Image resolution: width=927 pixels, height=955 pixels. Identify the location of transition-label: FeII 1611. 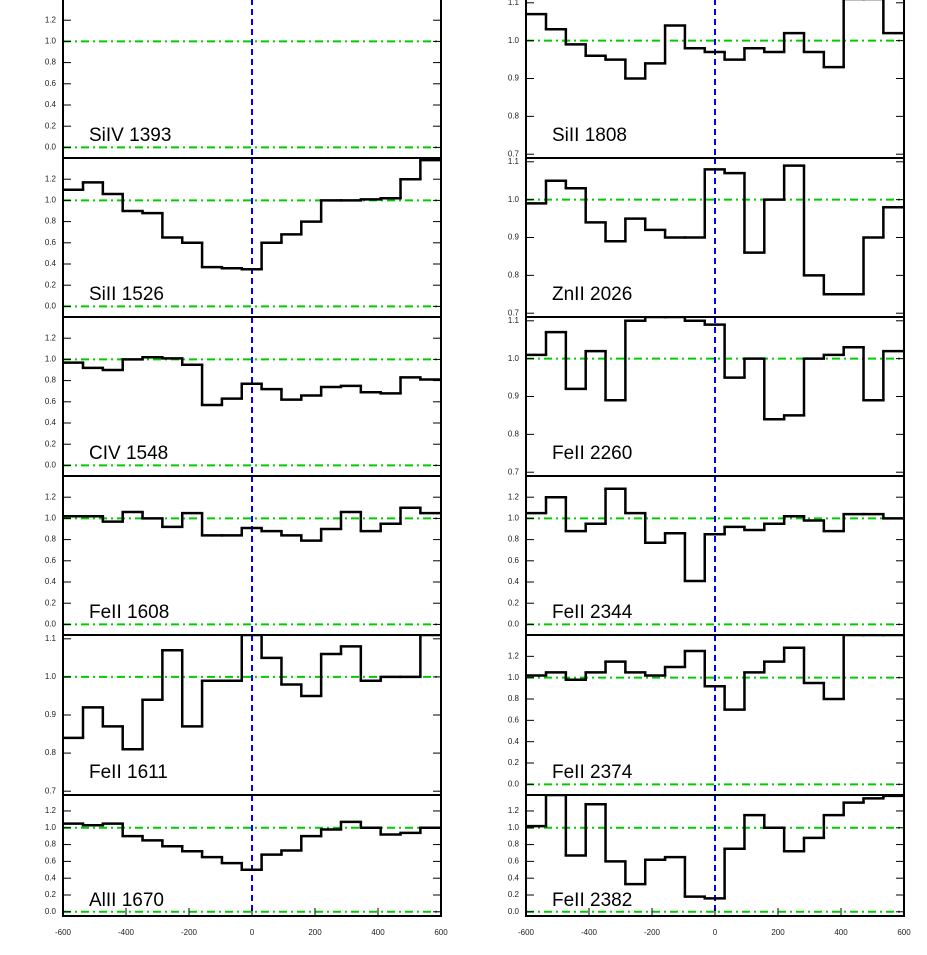
(128, 772).